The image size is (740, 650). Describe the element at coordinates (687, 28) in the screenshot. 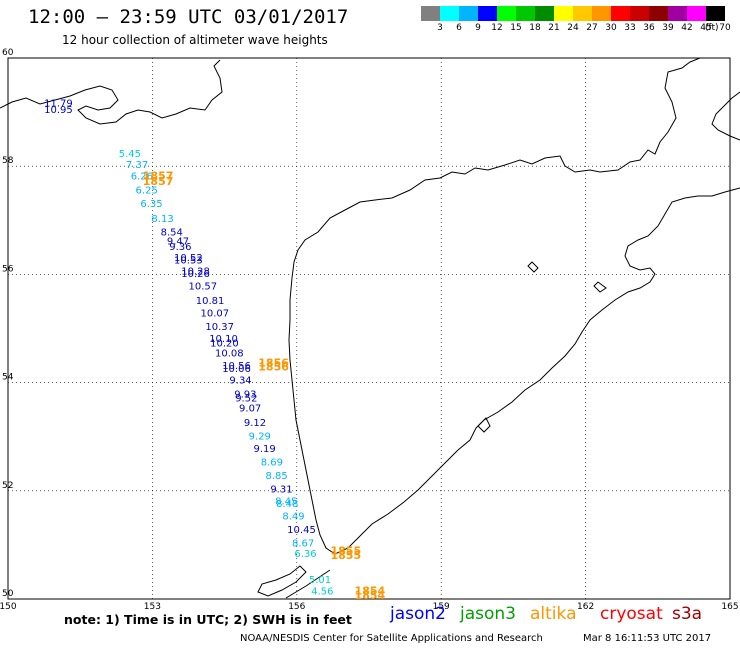

I see `scale-label: 42` at that location.